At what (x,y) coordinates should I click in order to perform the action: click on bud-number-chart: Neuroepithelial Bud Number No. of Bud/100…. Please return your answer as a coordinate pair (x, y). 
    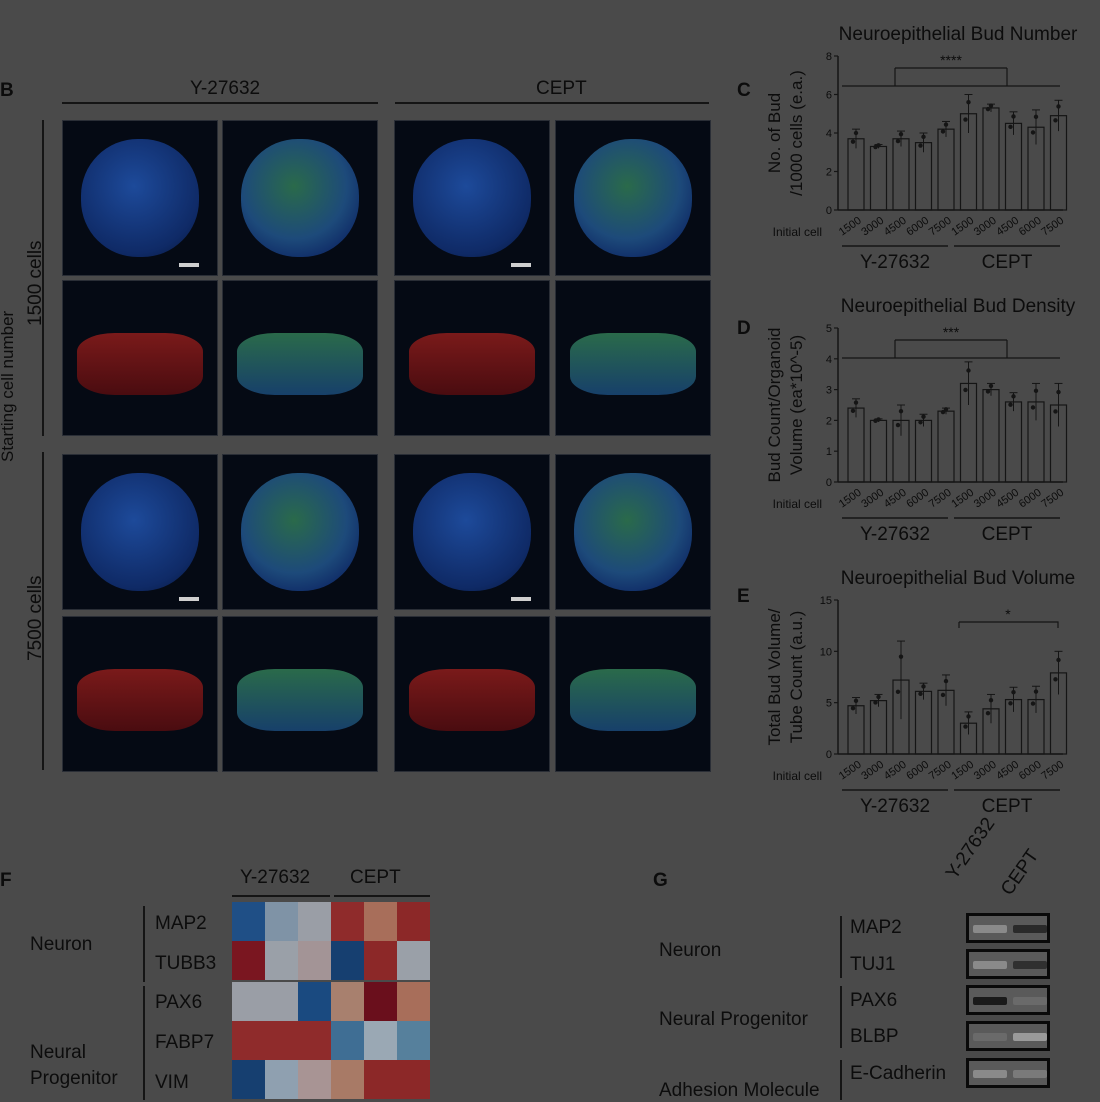
    Looking at the image, I should click on (921, 148).